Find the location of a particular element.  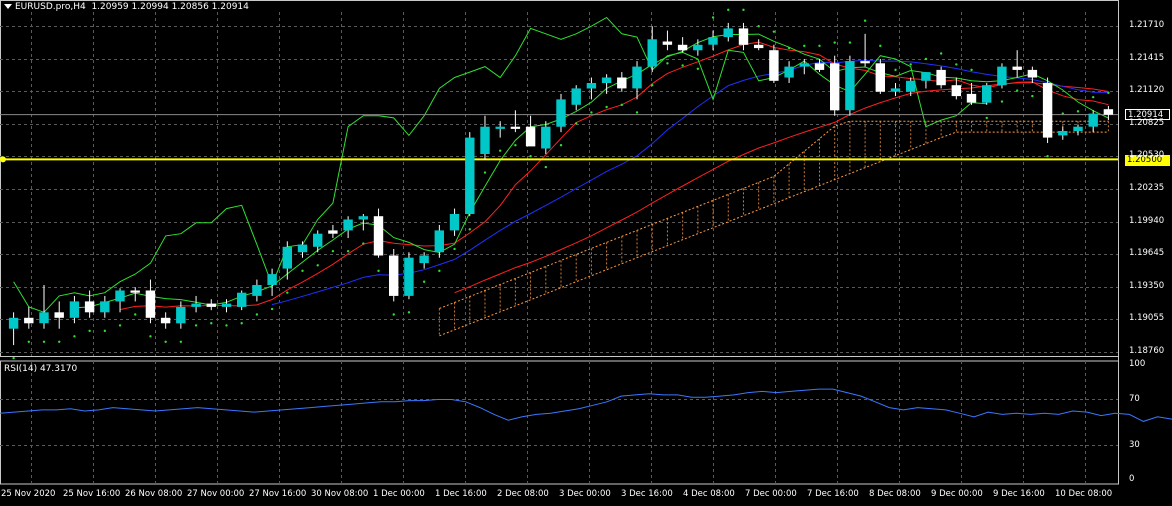

level-price-tag: 1.20500 is located at coordinates (1147, 160).